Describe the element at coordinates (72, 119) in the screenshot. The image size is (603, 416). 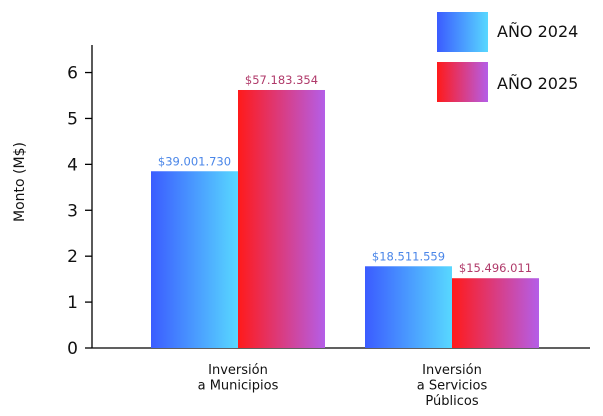
I see `y-tick-label: 5` at that location.